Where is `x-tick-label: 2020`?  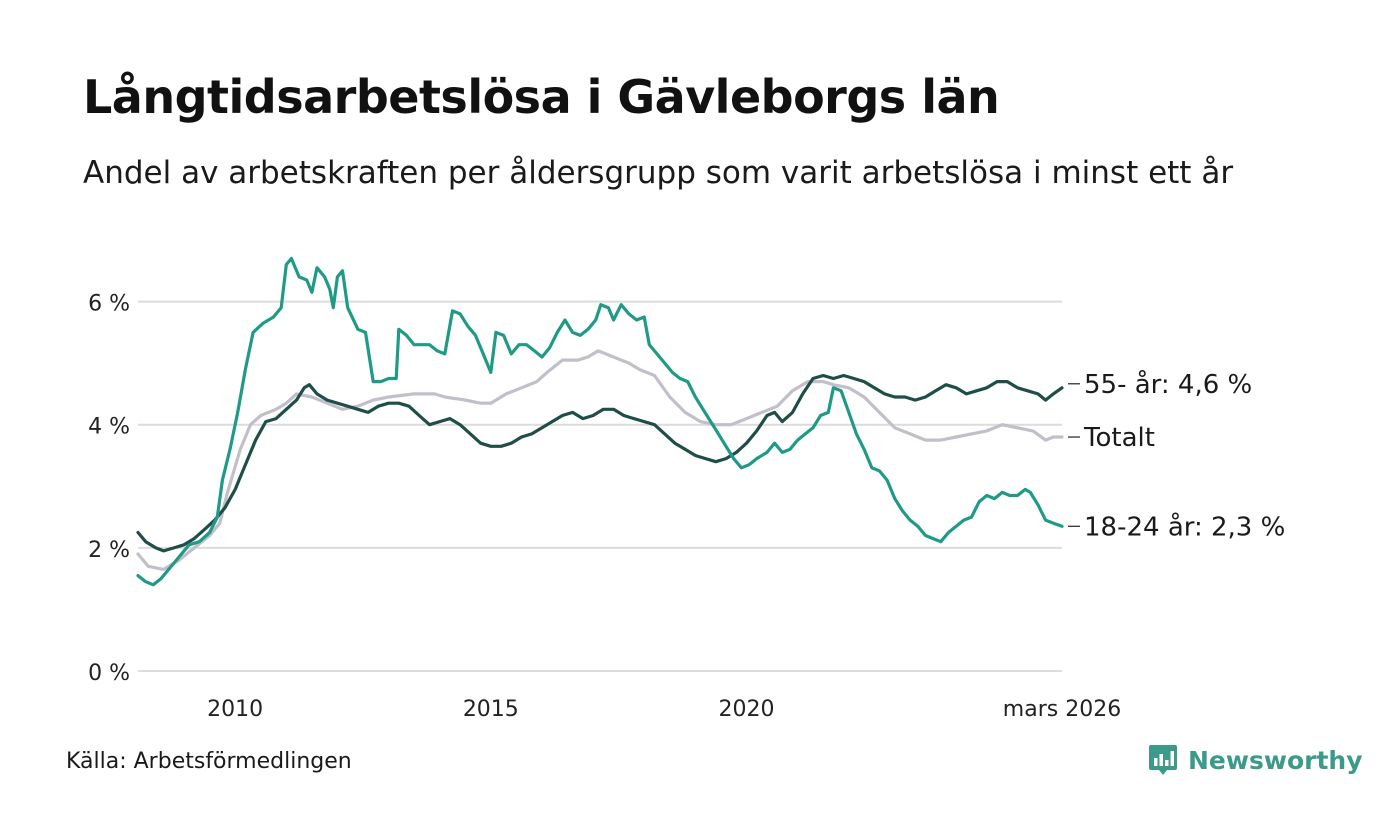 x-tick-label: 2020 is located at coordinates (747, 709).